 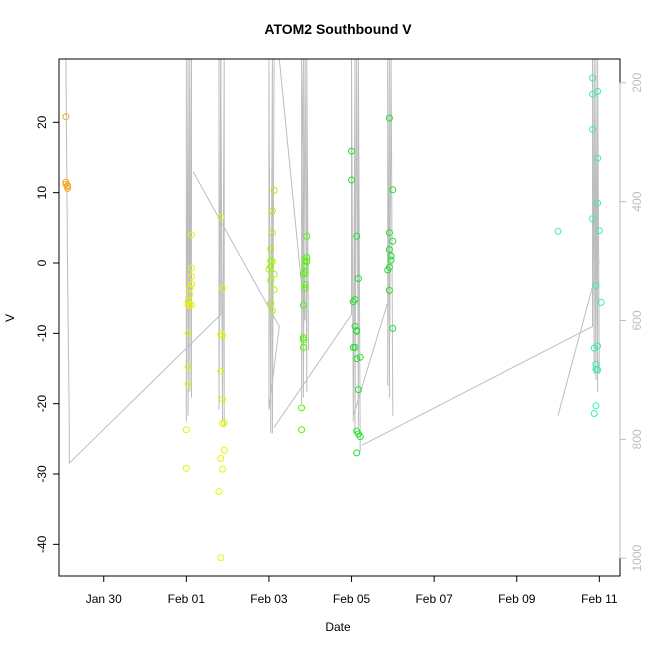 What do you see at coordinates (637, 320) in the screenshot?
I see `right-tick-label: 600` at bounding box center [637, 320].